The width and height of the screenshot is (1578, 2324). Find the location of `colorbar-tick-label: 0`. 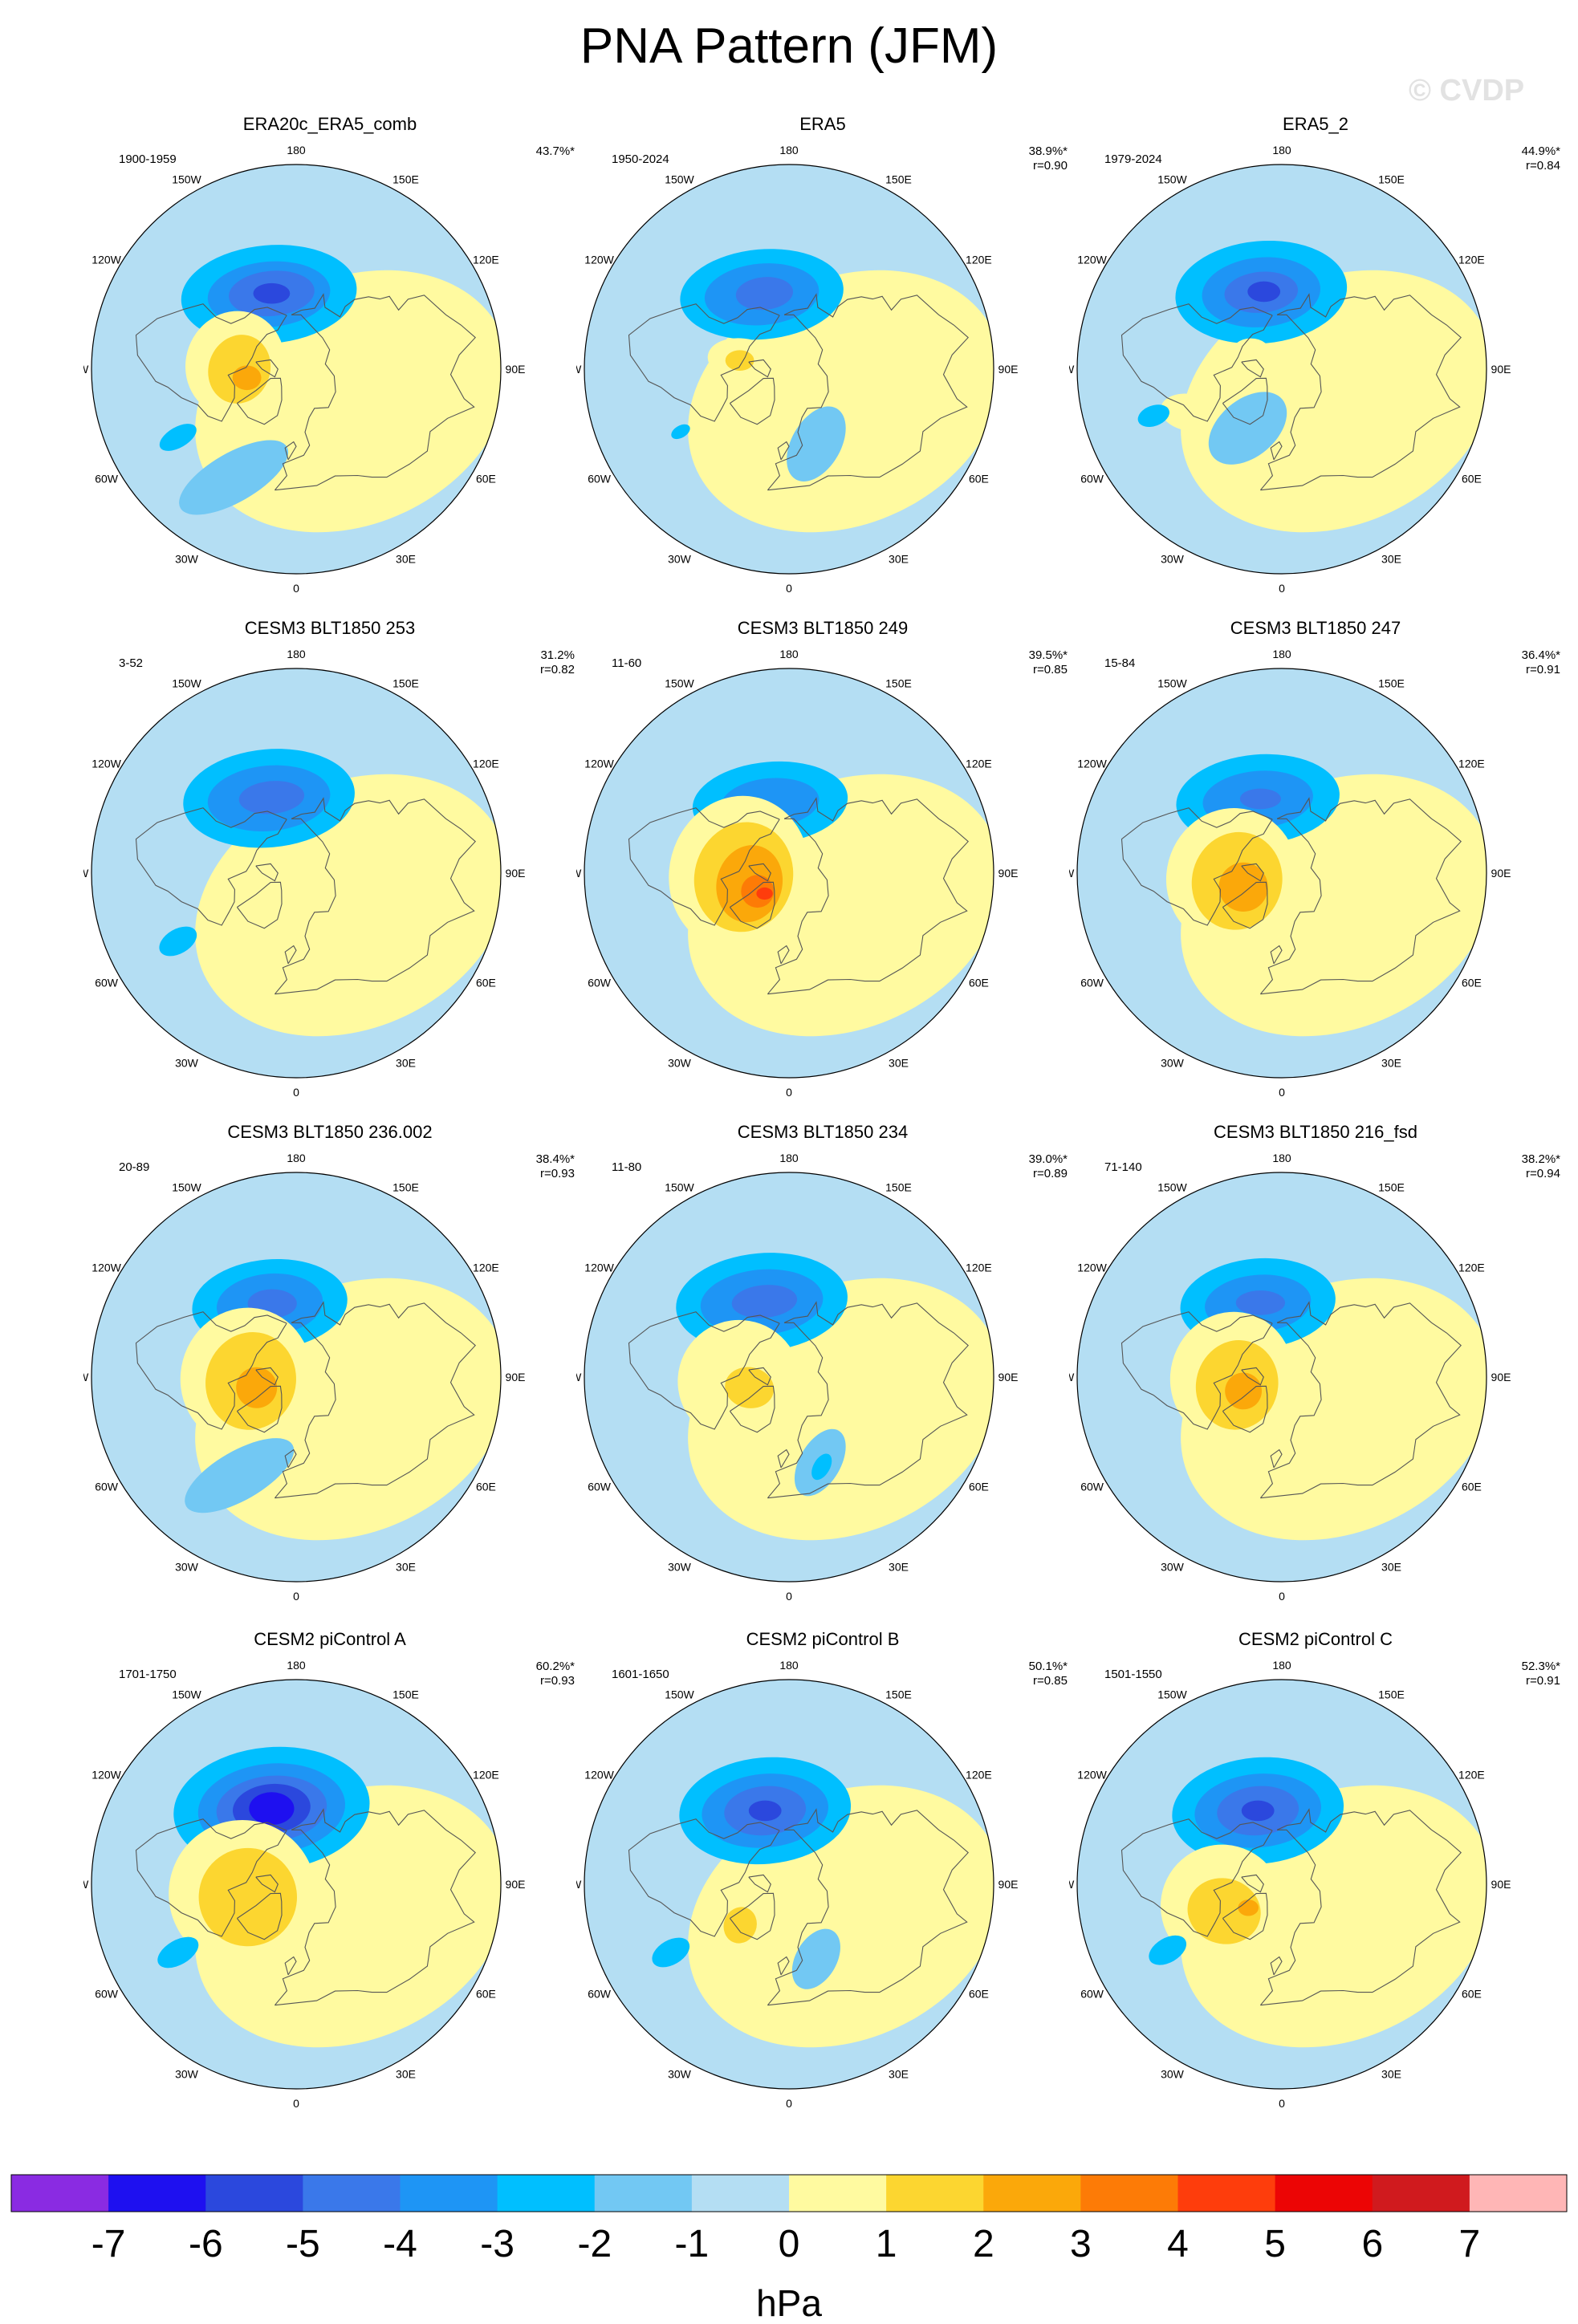

colorbar-tick-label: 0 is located at coordinates (789, 2244).